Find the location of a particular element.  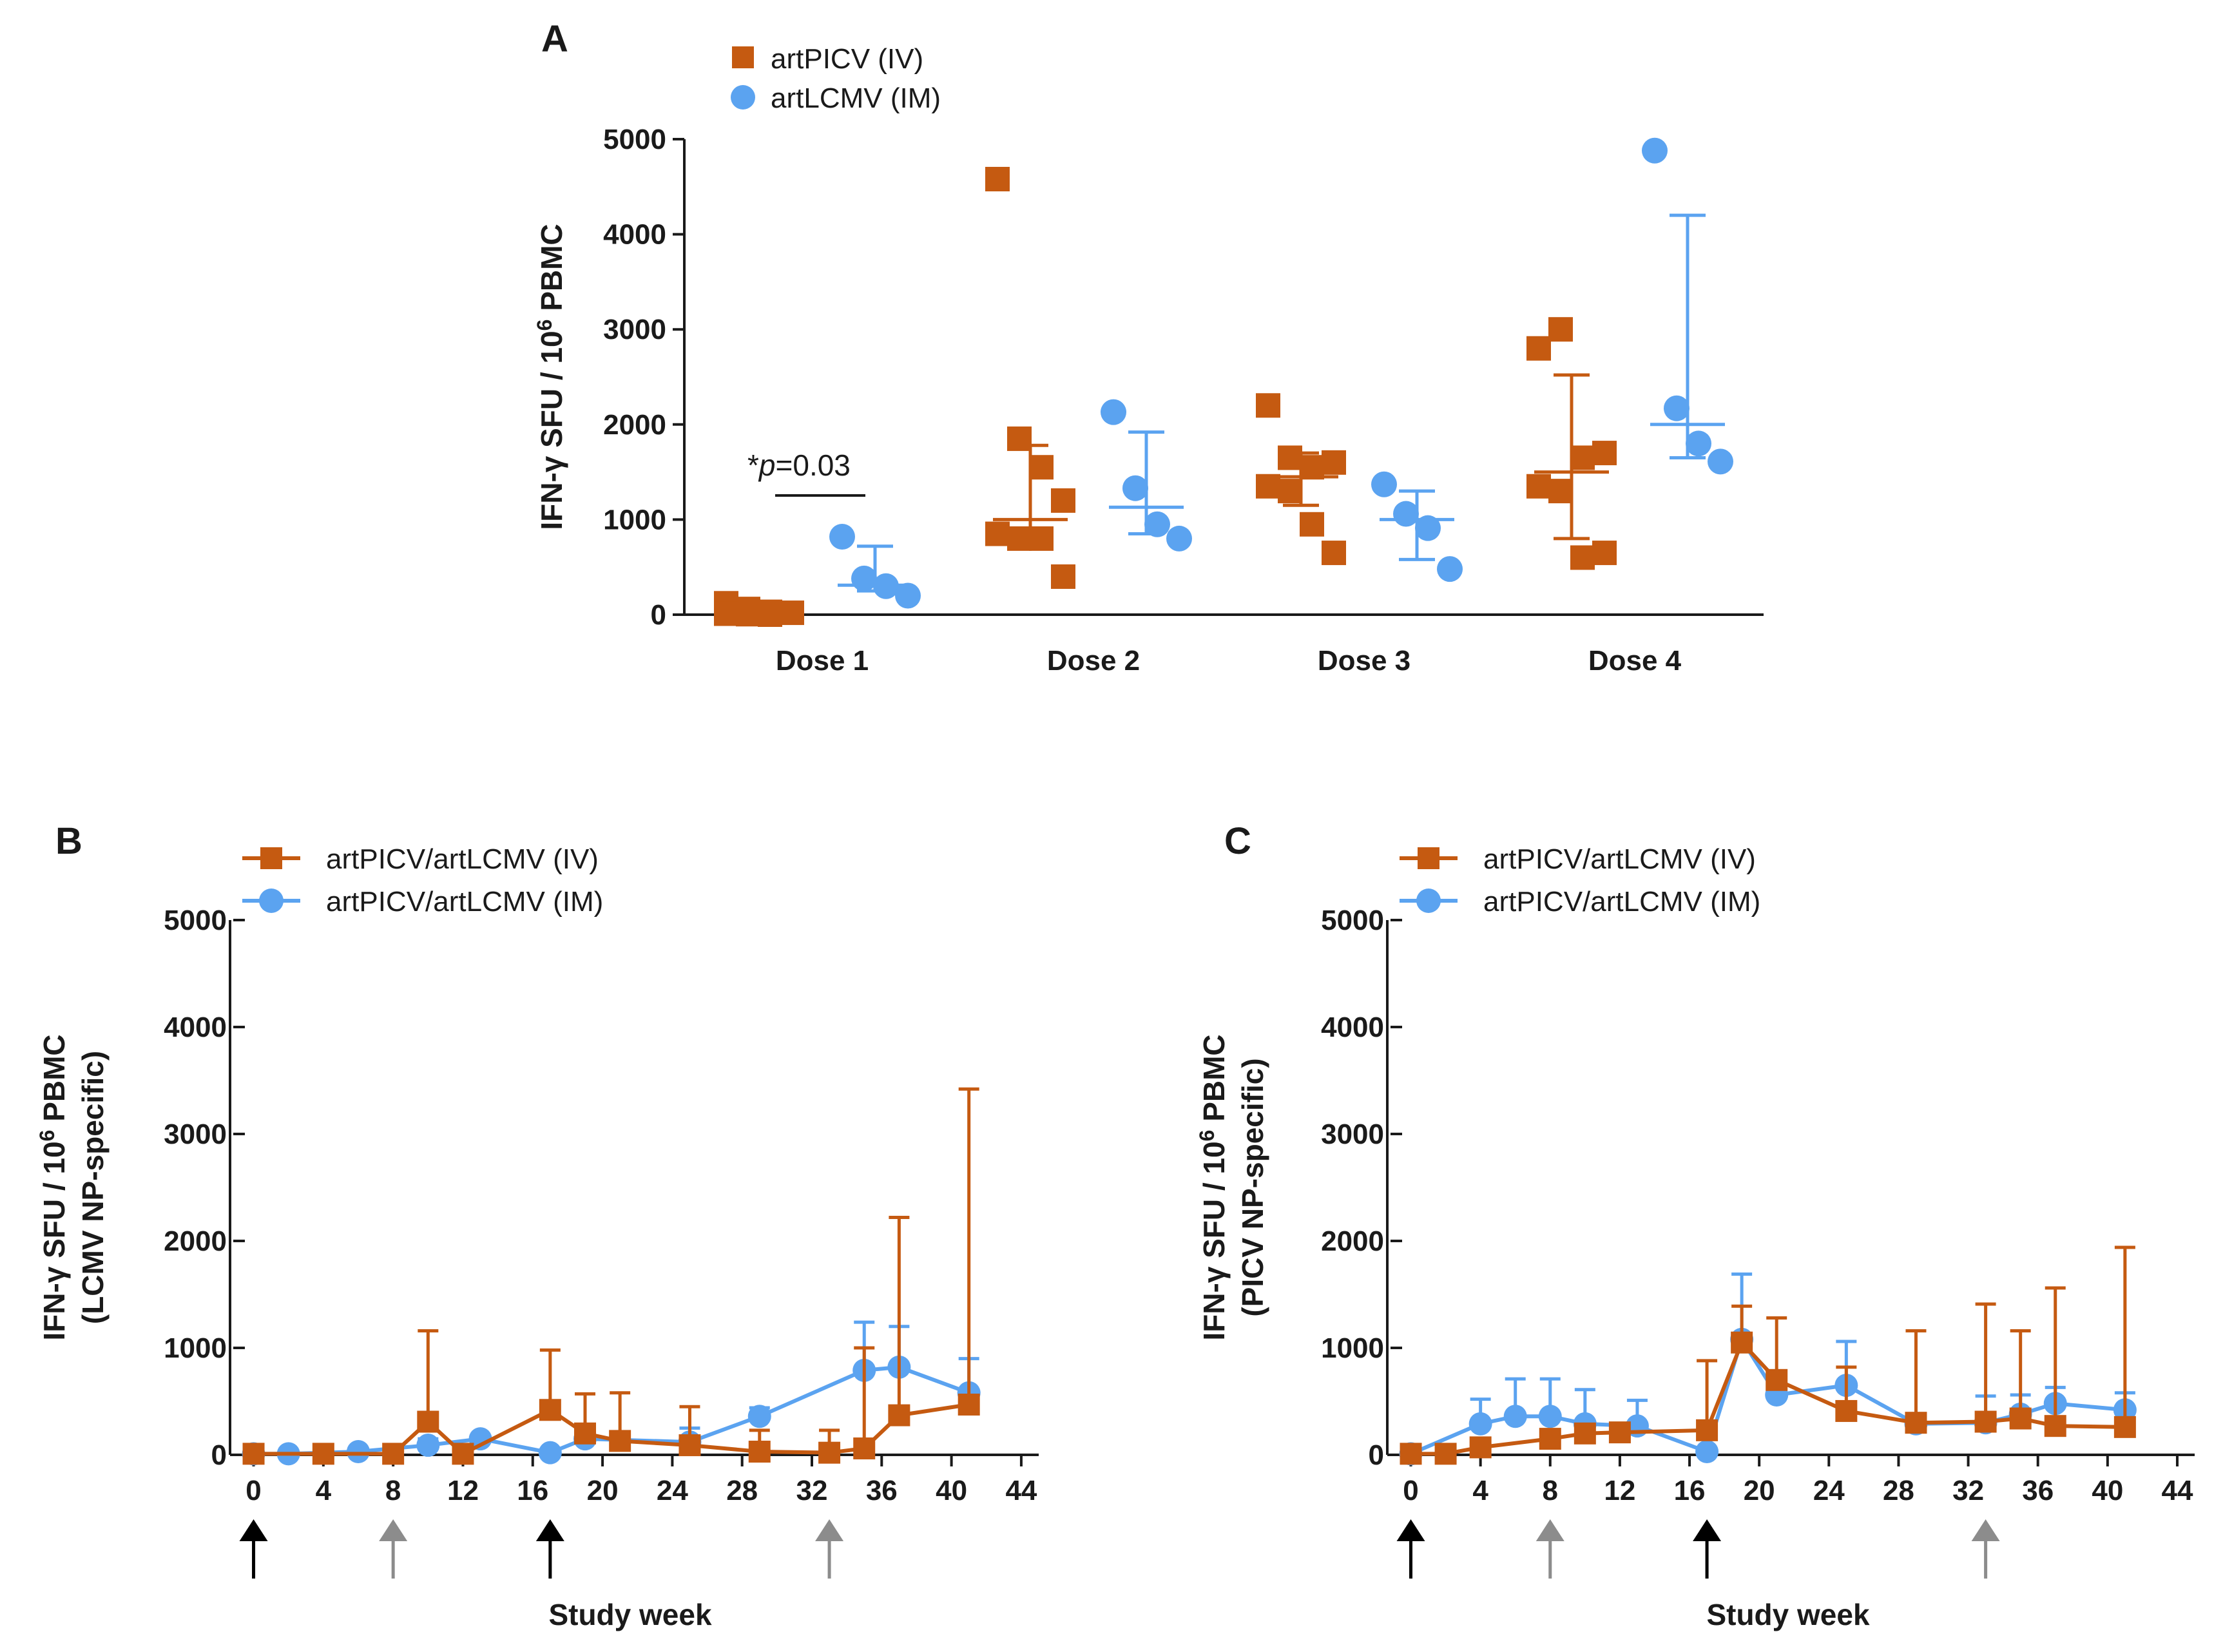

legend-b-iv-marker is located at coordinates (271, 858).